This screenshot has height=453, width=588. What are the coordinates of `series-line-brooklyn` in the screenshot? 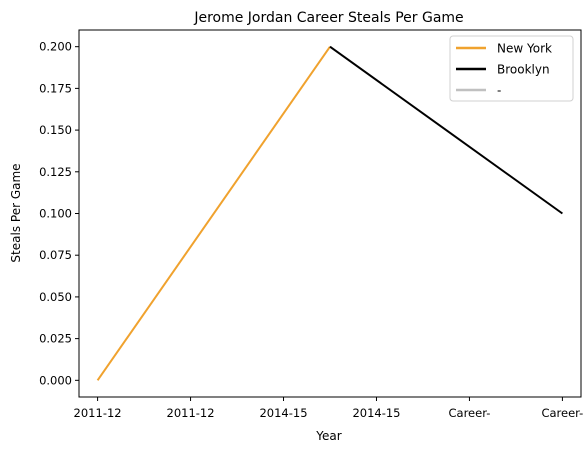 It's located at (446, 130).